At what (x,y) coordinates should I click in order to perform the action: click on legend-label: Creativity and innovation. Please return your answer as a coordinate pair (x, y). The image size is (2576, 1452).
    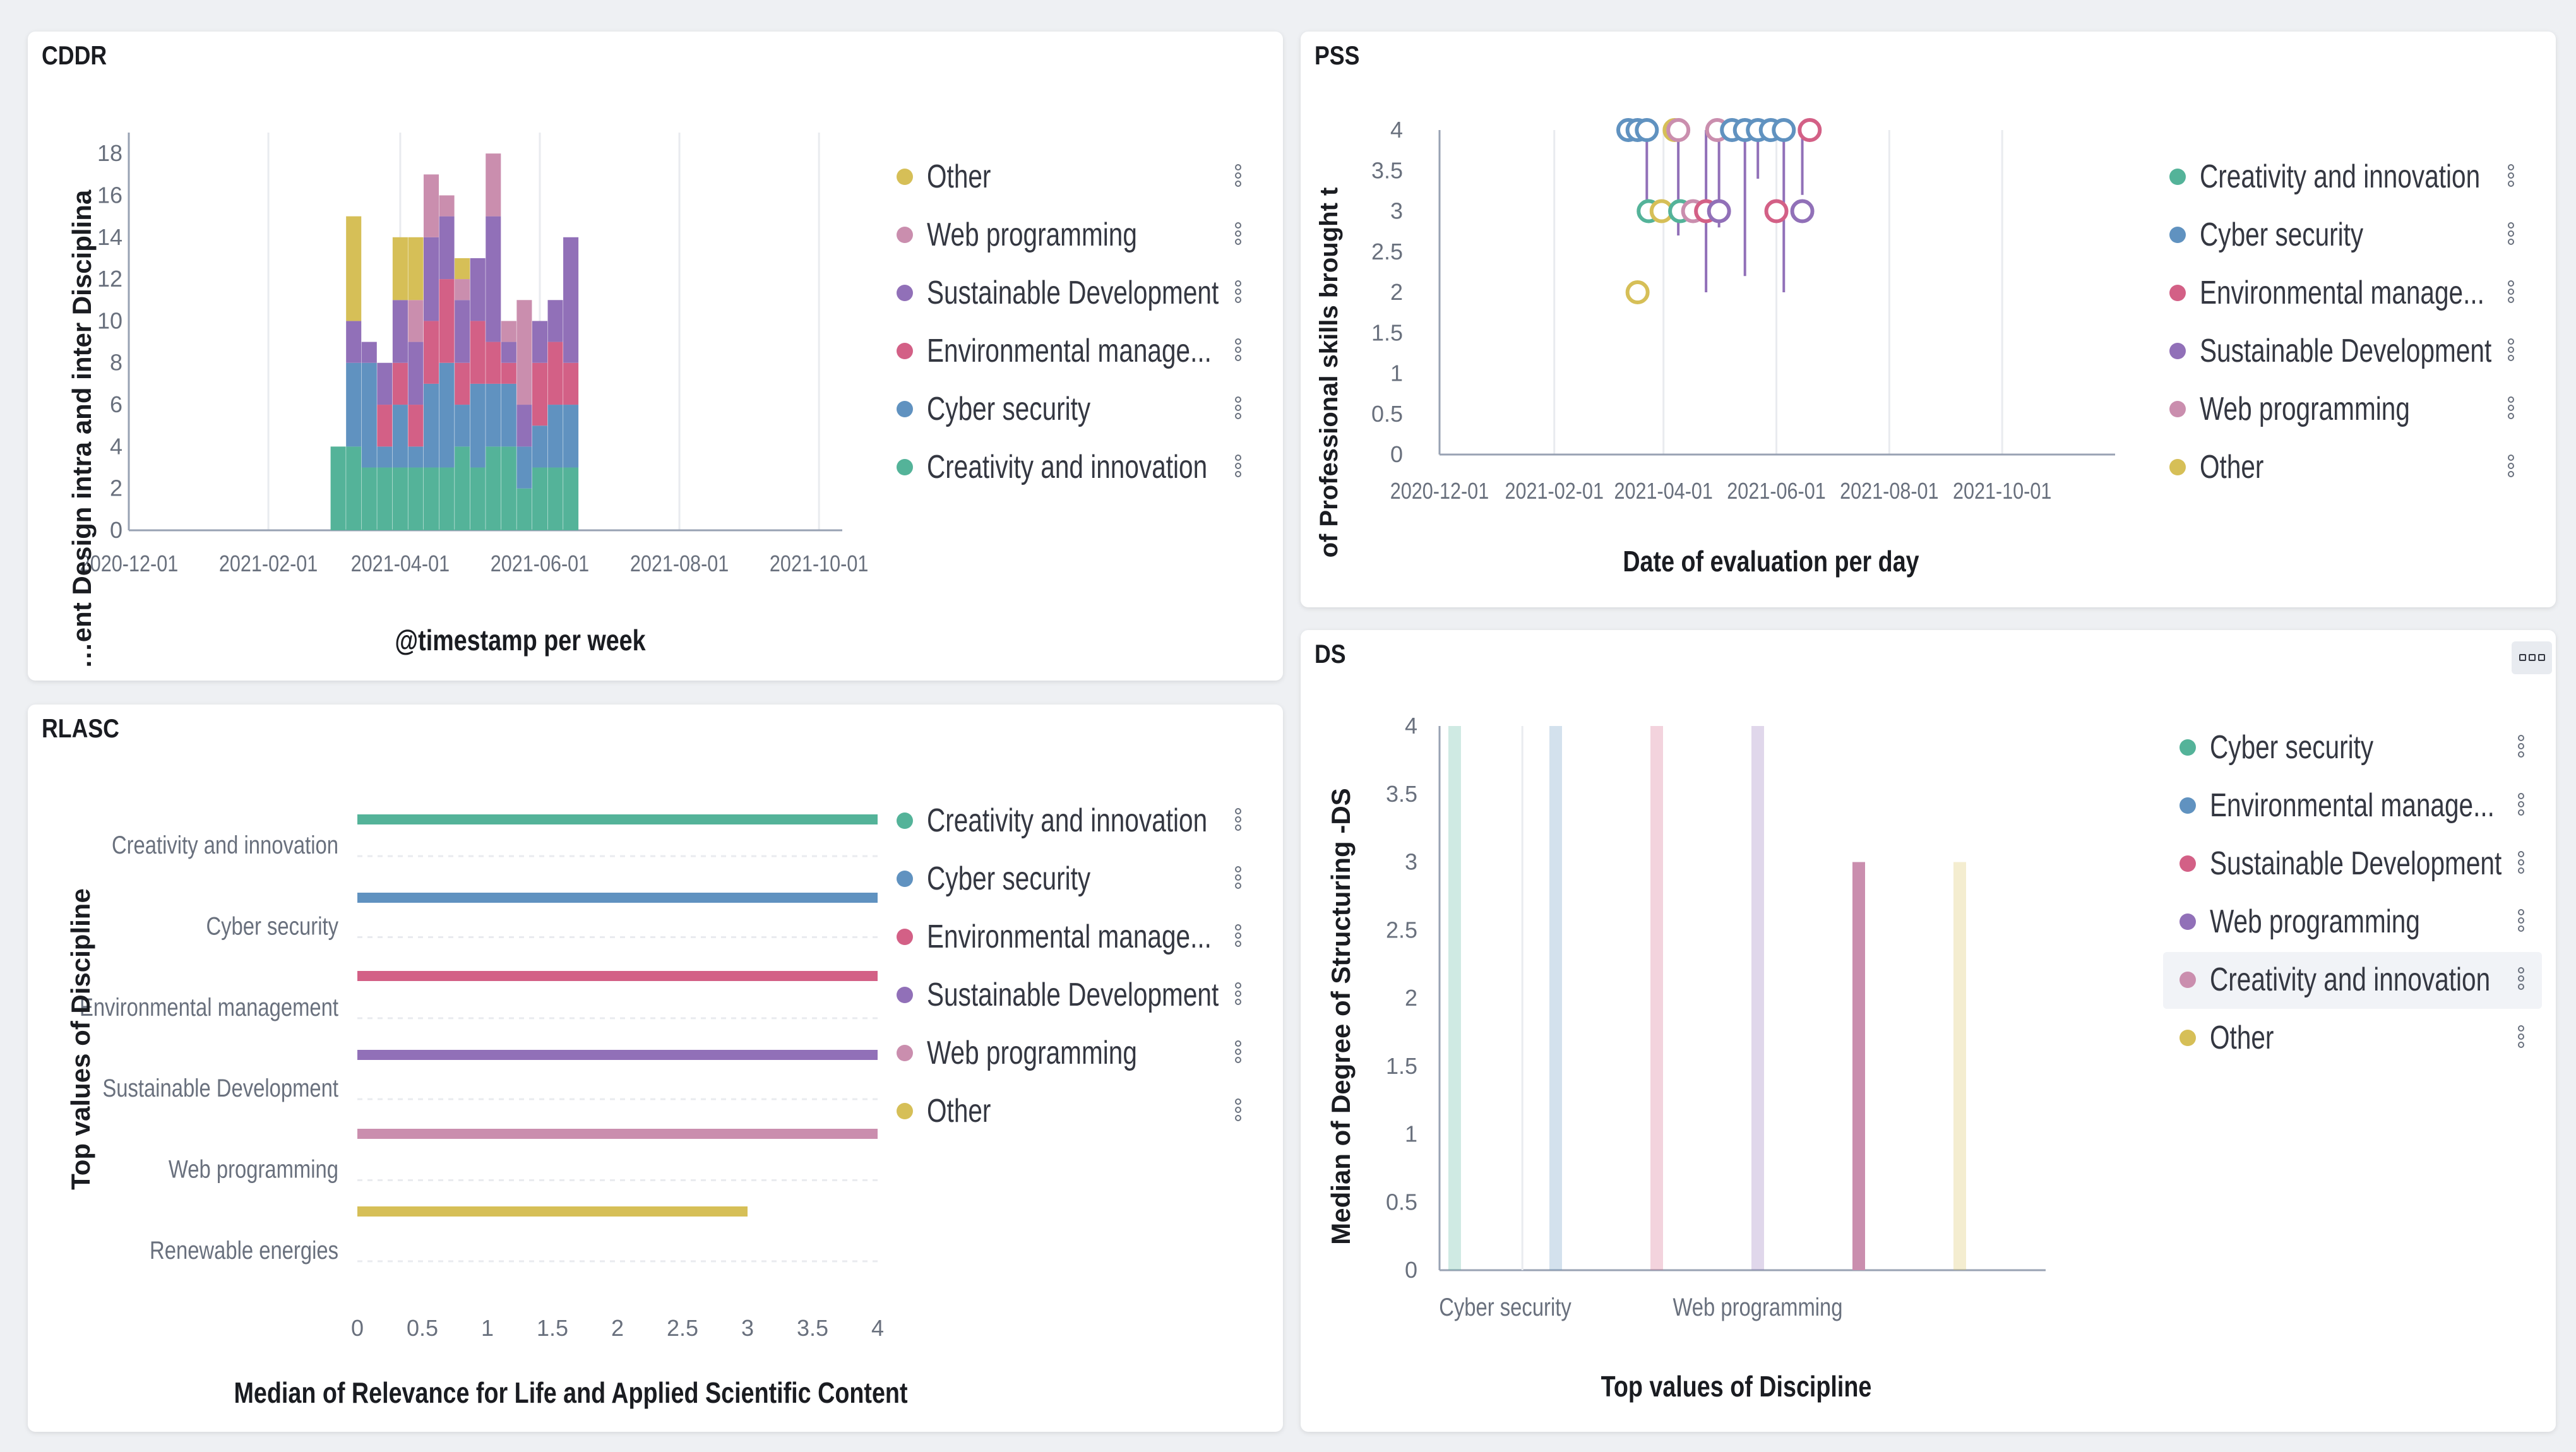
    Looking at the image, I should click on (2350, 979).